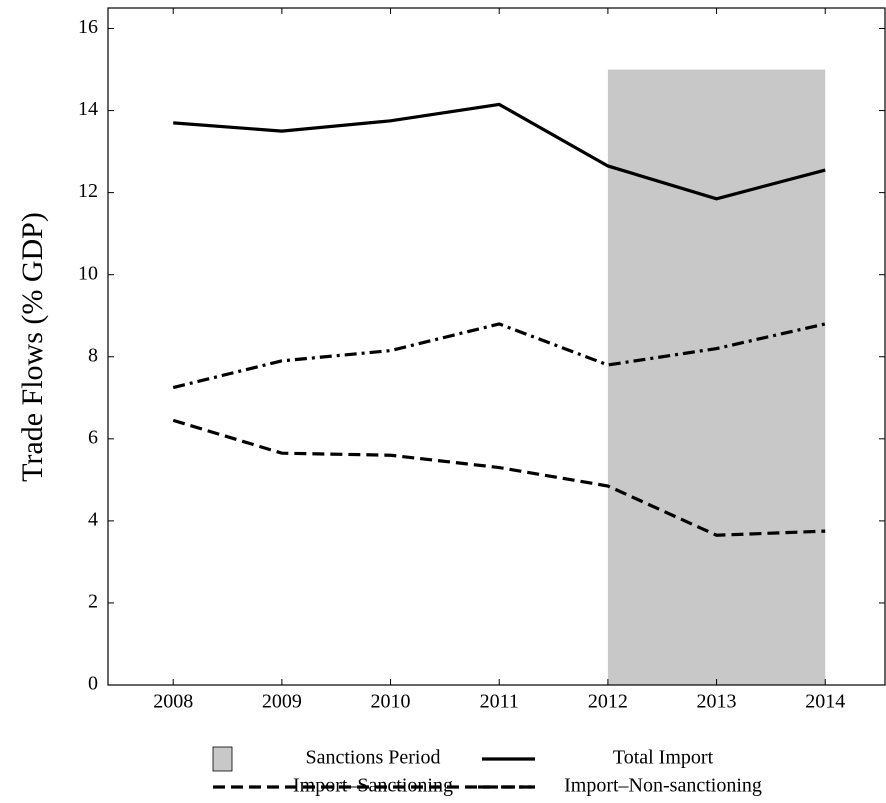 This screenshot has height=803, width=886. Describe the element at coordinates (88, 273) in the screenshot. I see `y-tick-label: 10` at that location.